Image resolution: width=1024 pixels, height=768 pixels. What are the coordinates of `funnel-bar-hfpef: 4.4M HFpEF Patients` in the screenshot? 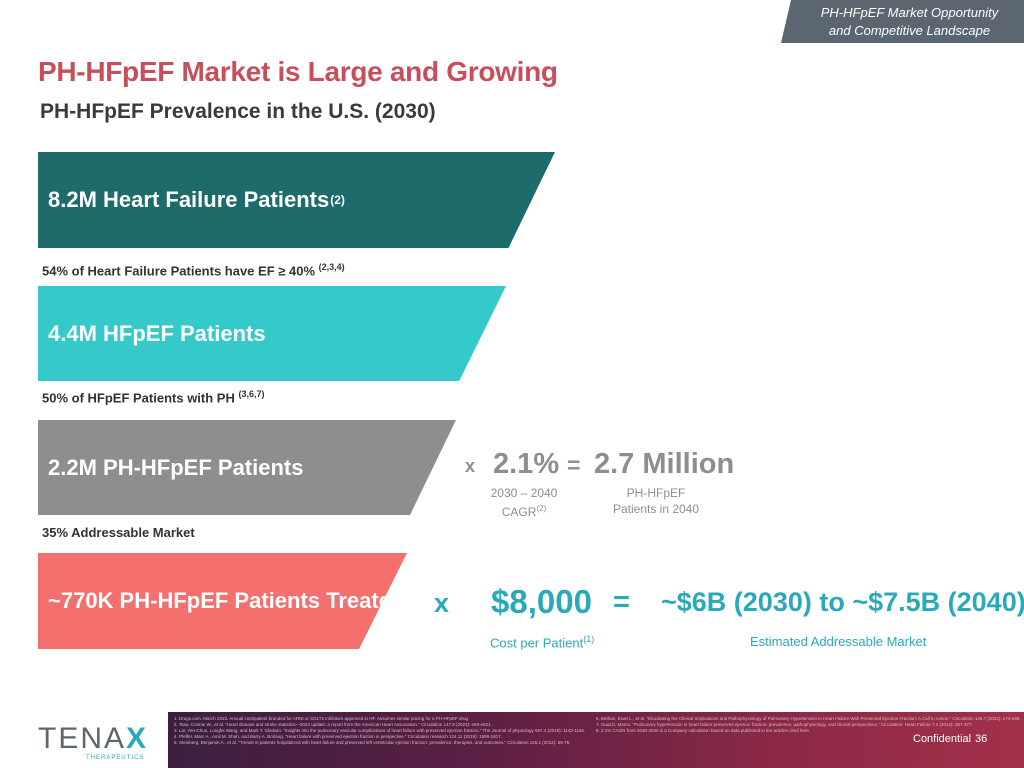 It's located at (272, 333).